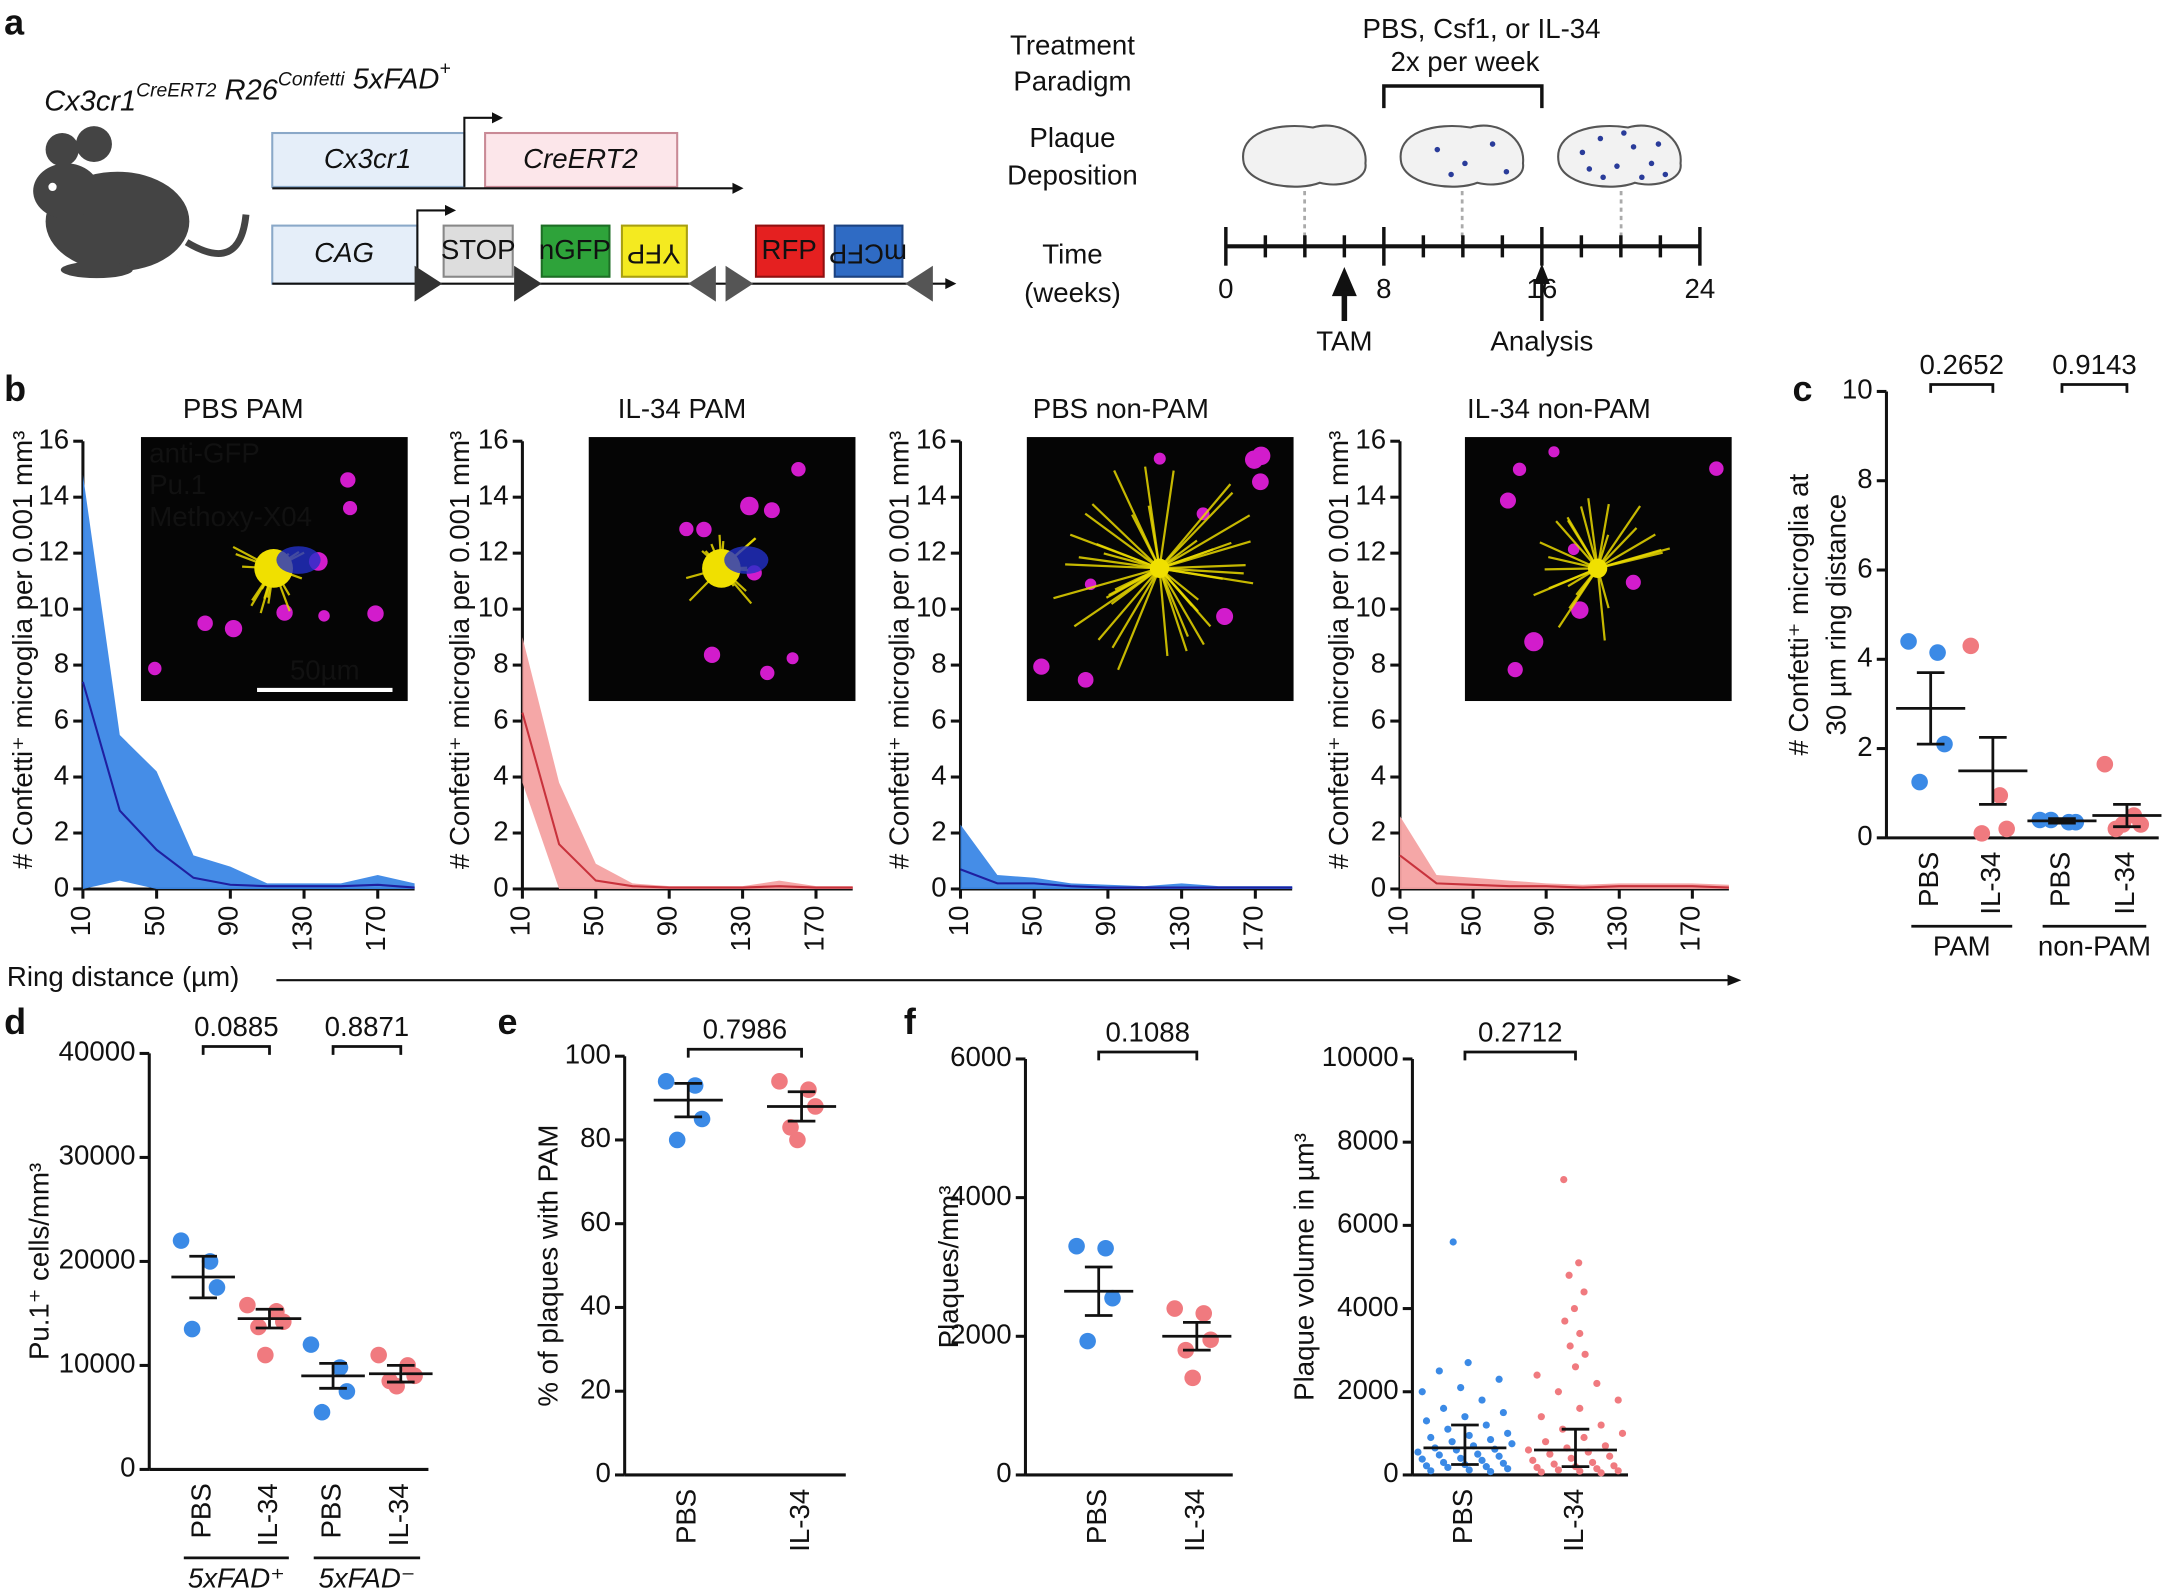  Describe the element at coordinates (1463, 96) in the screenshot. I see `treatment-bracket` at that location.